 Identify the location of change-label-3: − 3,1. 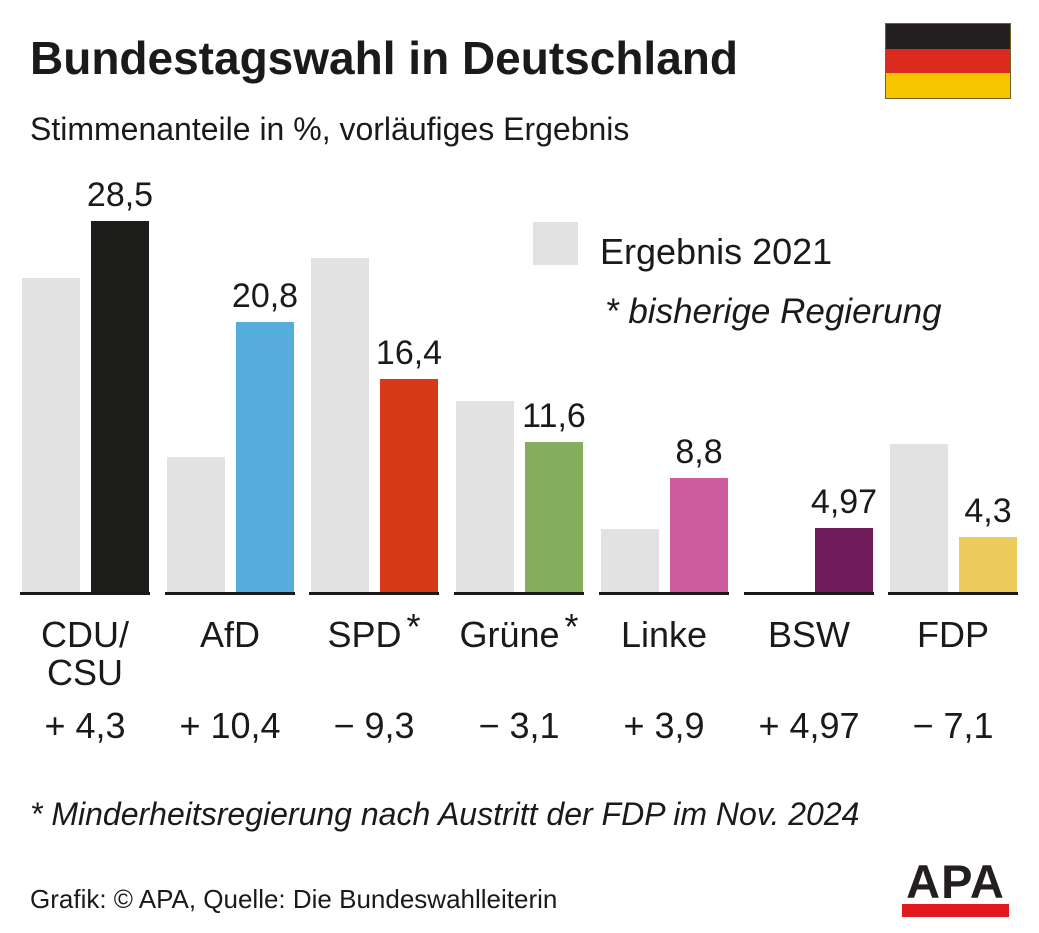
(519, 725).